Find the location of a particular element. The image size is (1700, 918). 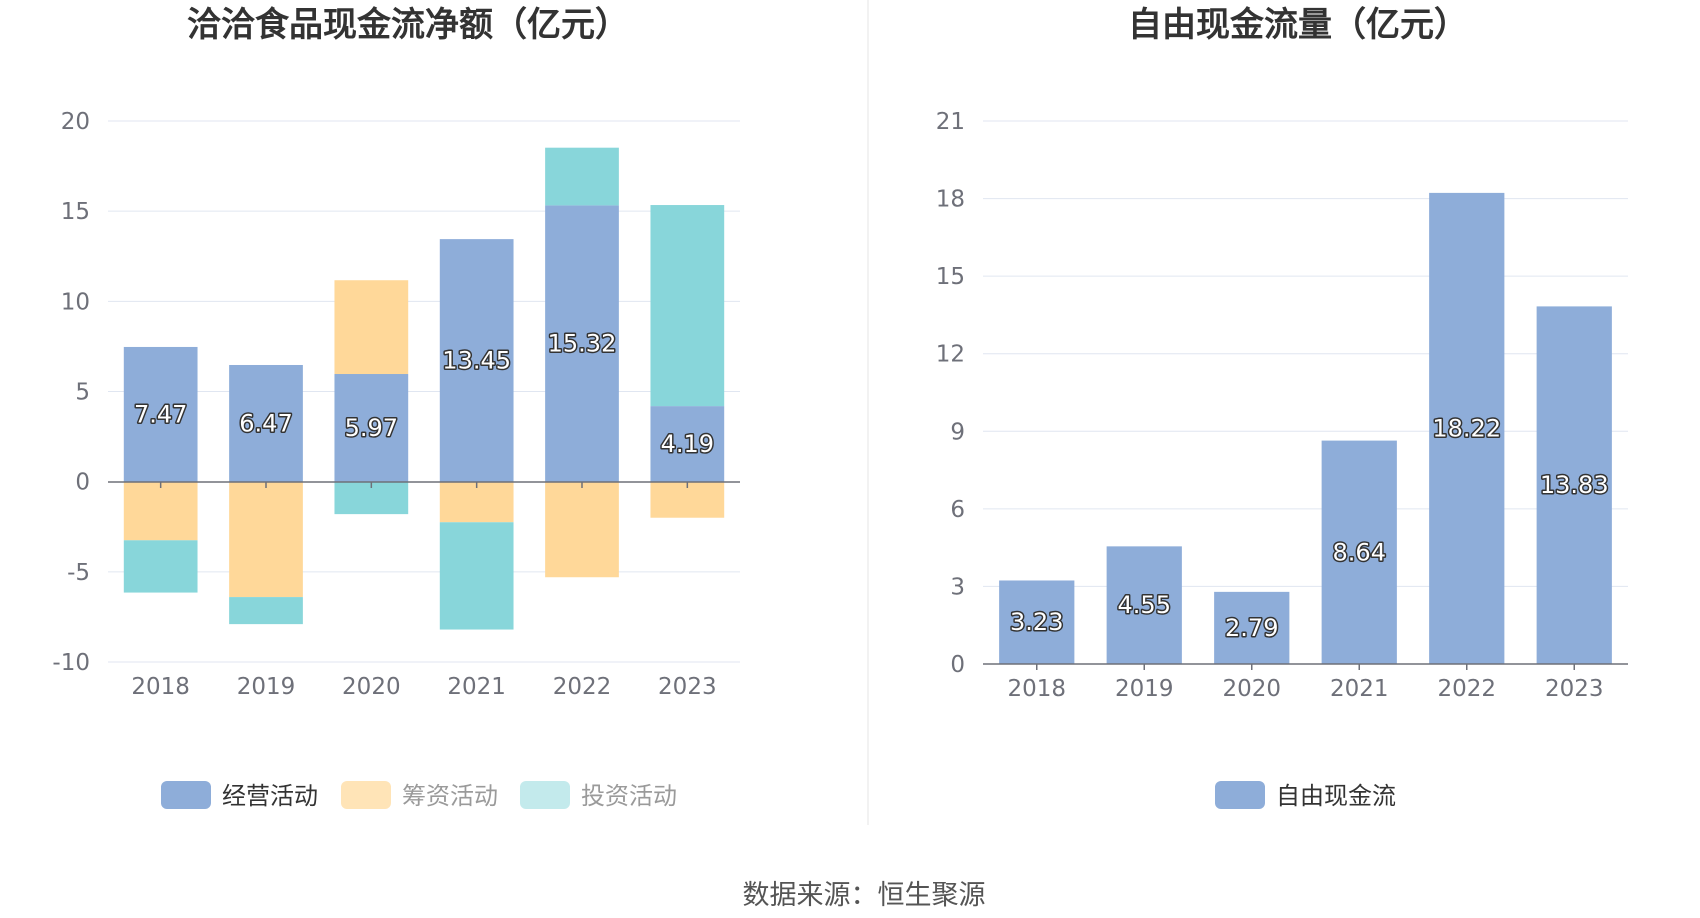

chart1-title: 洽洽食品现金流净额（亿元） is located at coordinates (408, 25).